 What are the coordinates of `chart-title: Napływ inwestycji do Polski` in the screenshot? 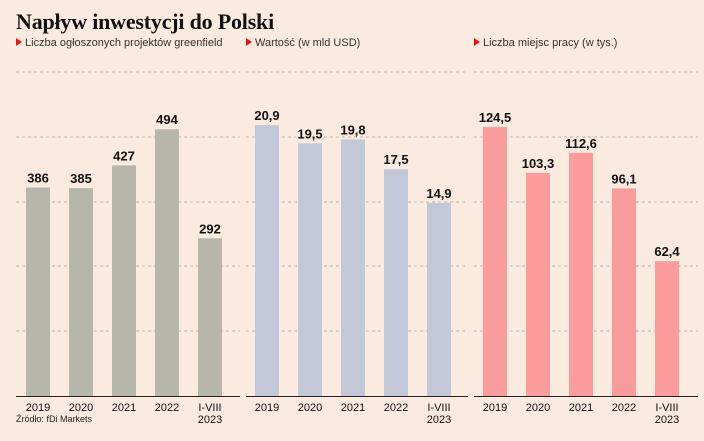 It's located at (145, 21).